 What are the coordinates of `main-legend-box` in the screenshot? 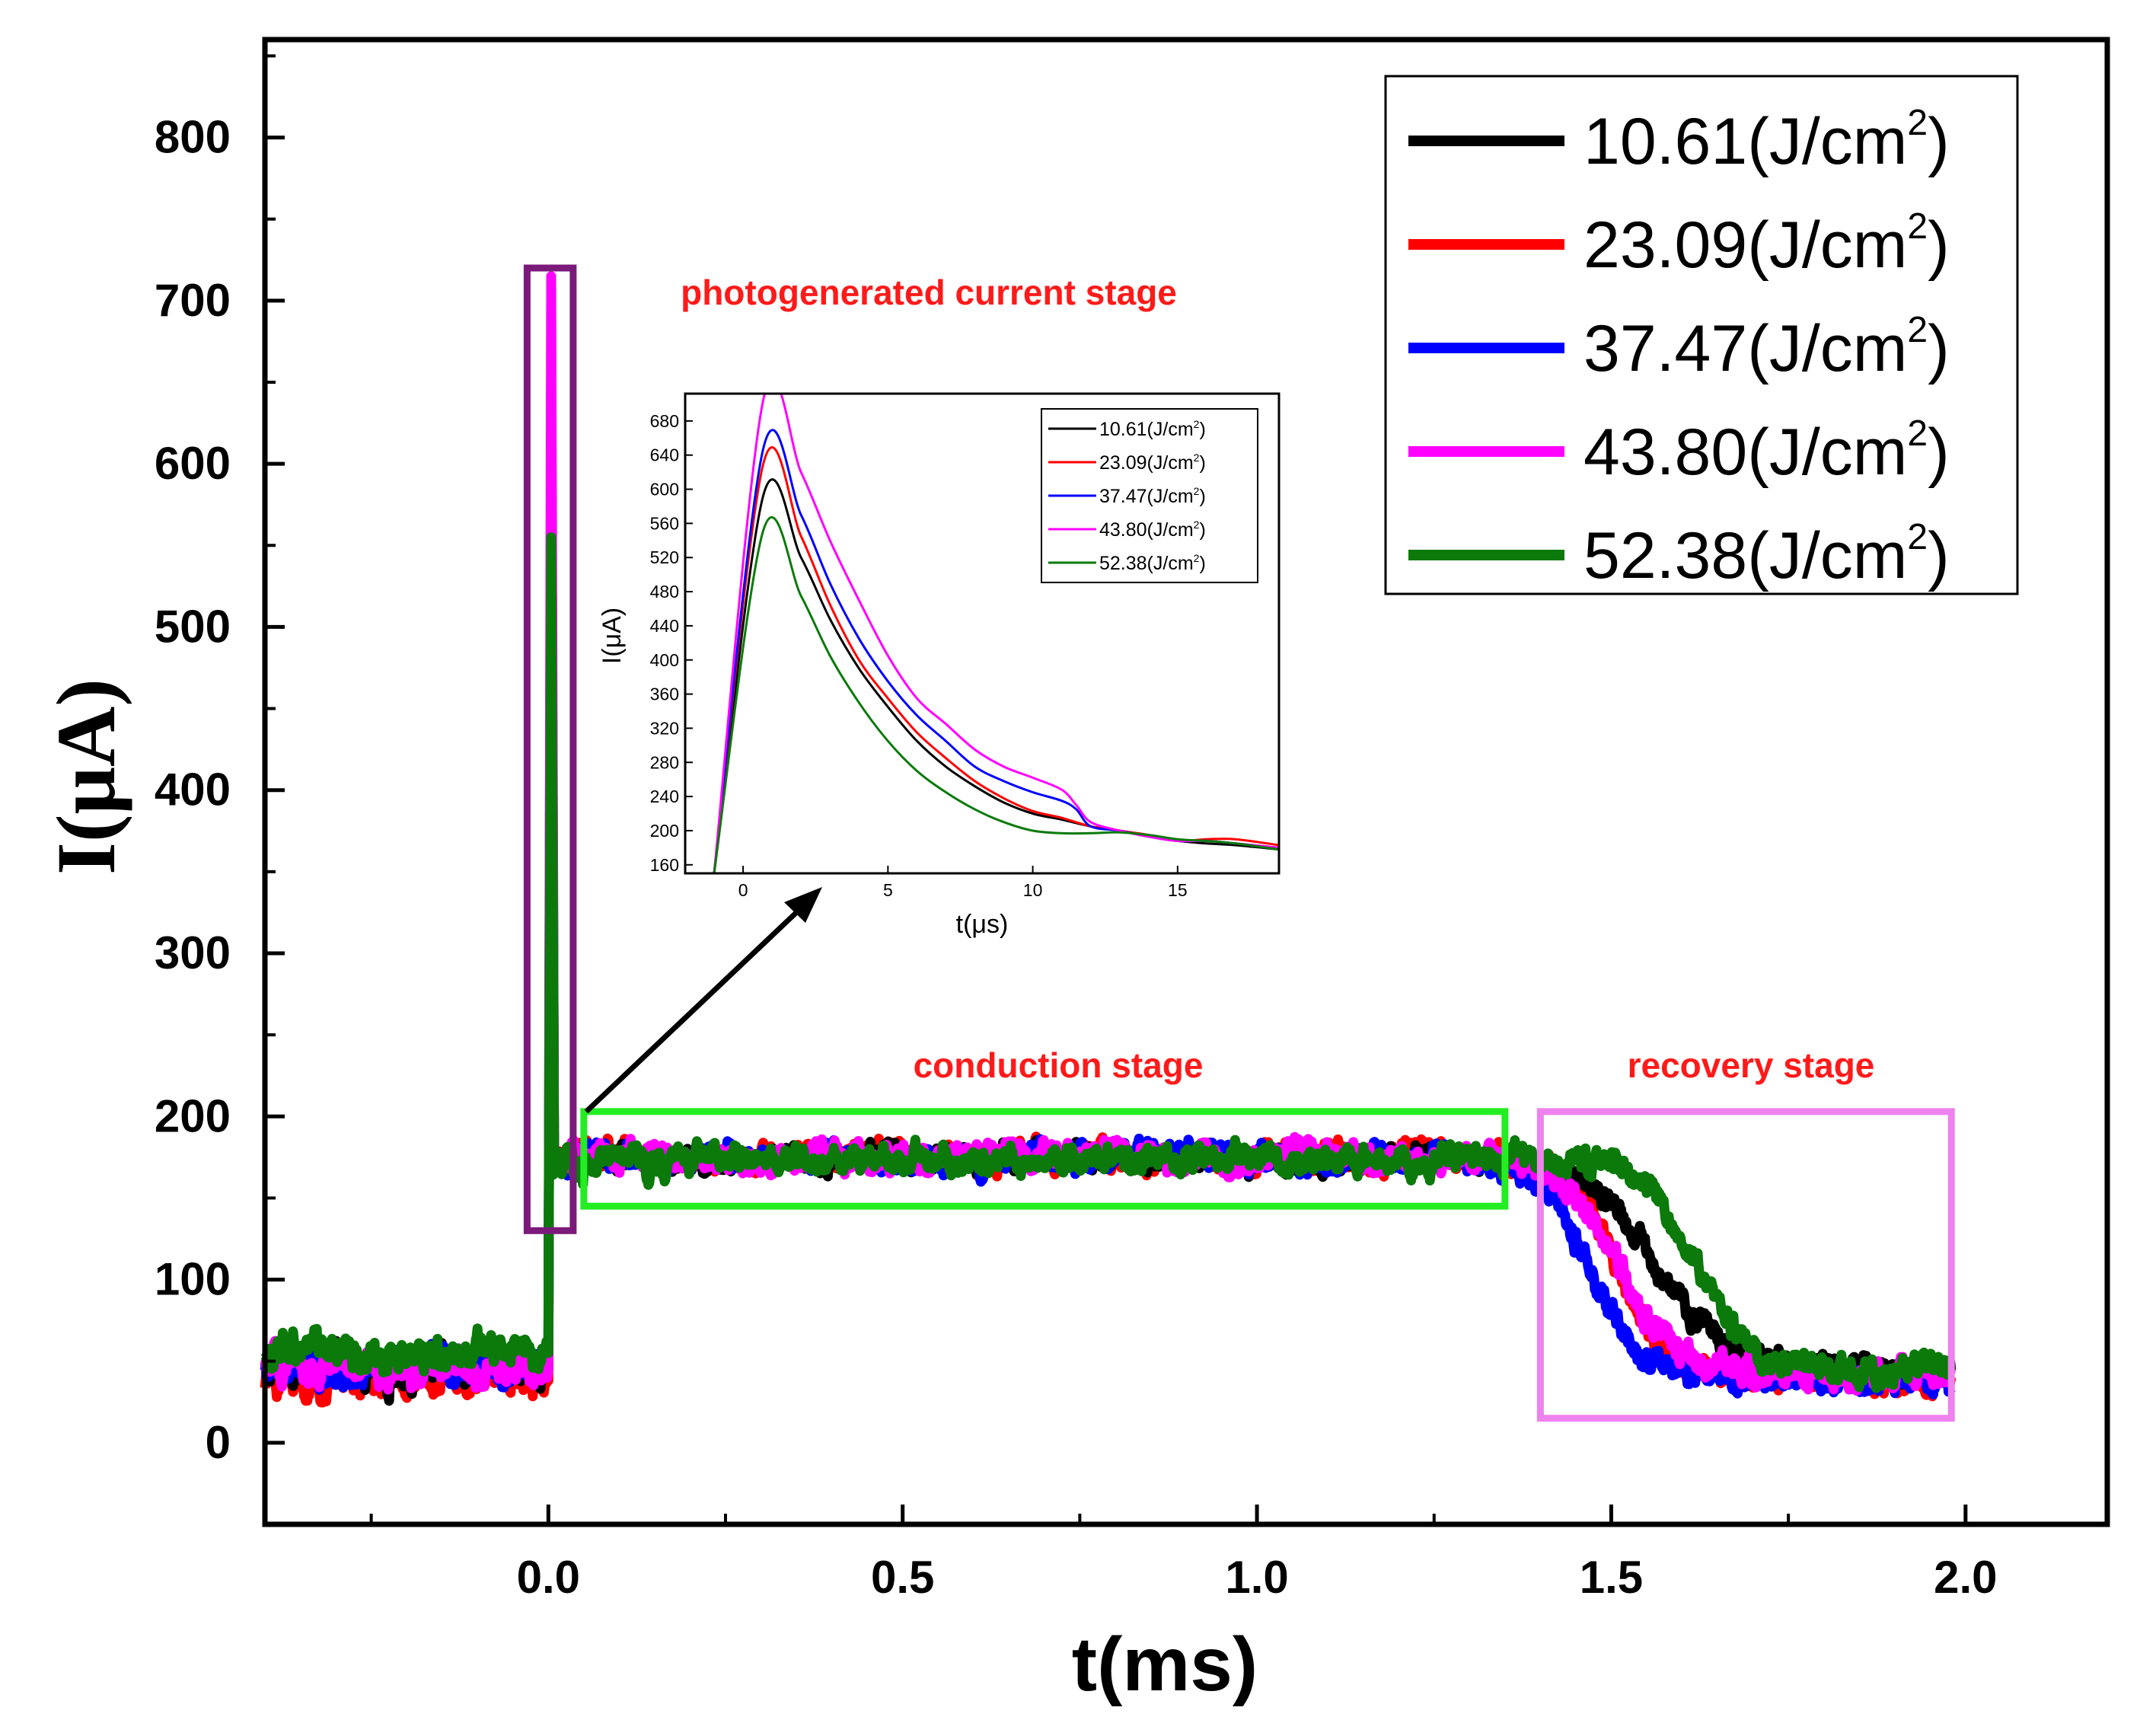 It's located at (1701, 335).